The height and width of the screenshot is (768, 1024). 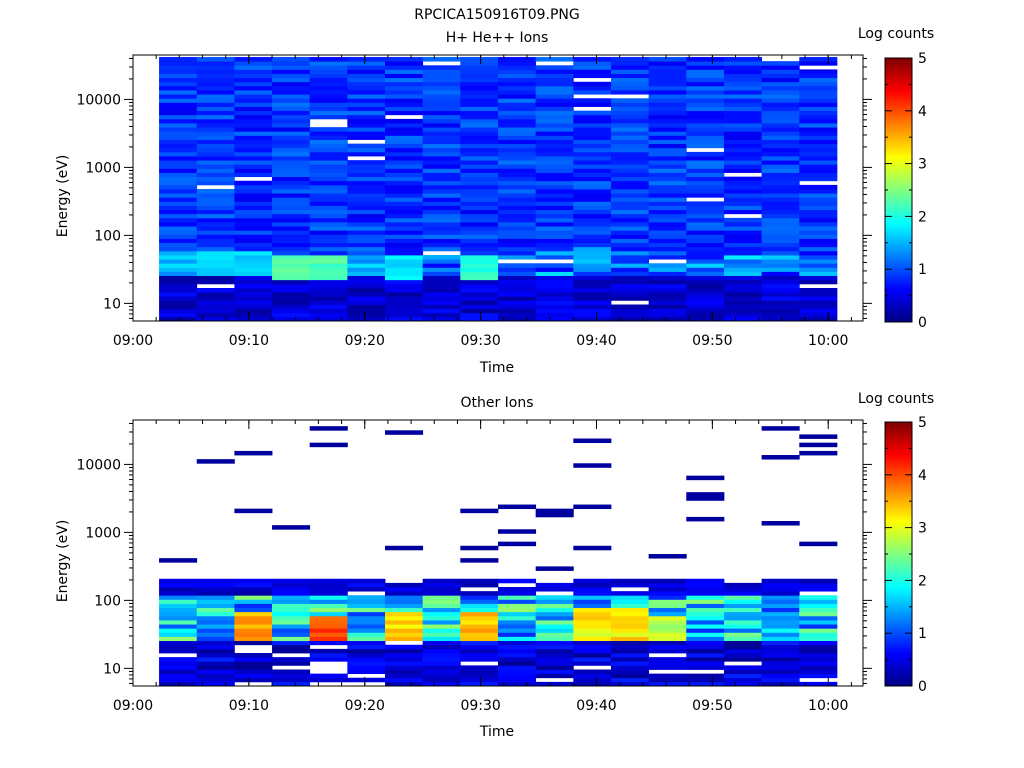 I want to click on y-tick-label: 10000, so click(x=98, y=100).